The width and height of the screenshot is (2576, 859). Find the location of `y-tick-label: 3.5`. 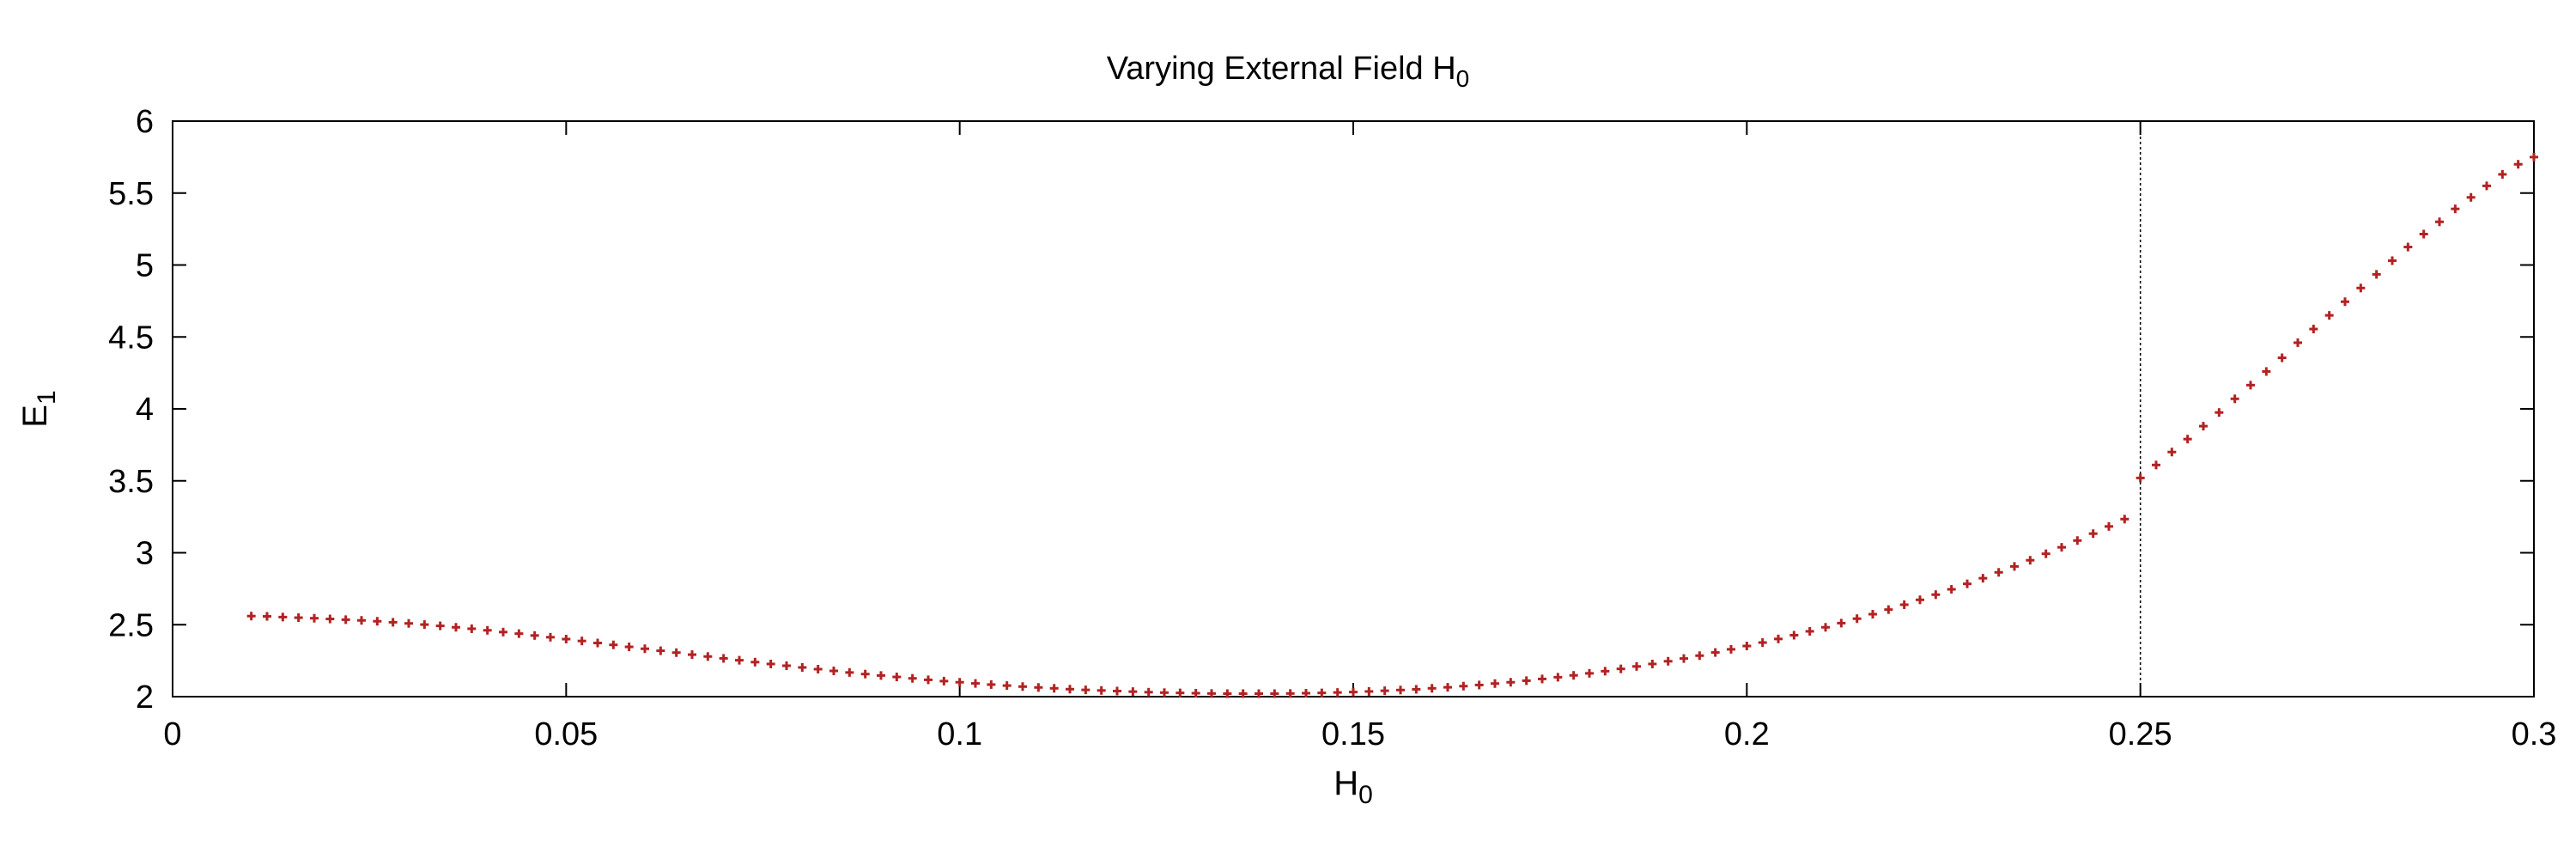

y-tick-label: 3.5 is located at coordinates (131, 482).